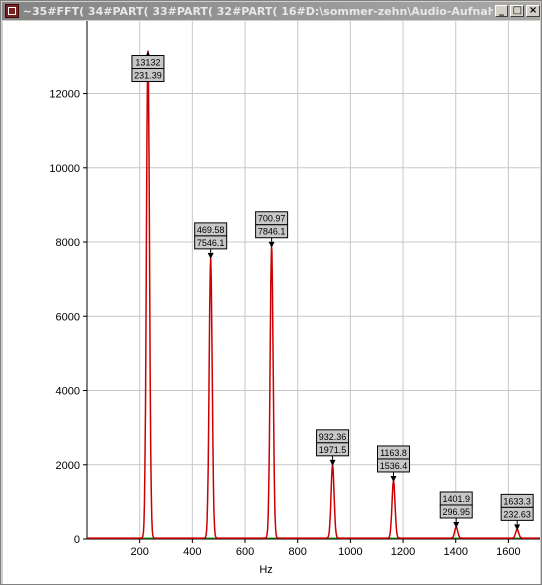 This screenshot has width=542, height=585. I want to click on close-button: ×, so click(533, 11).